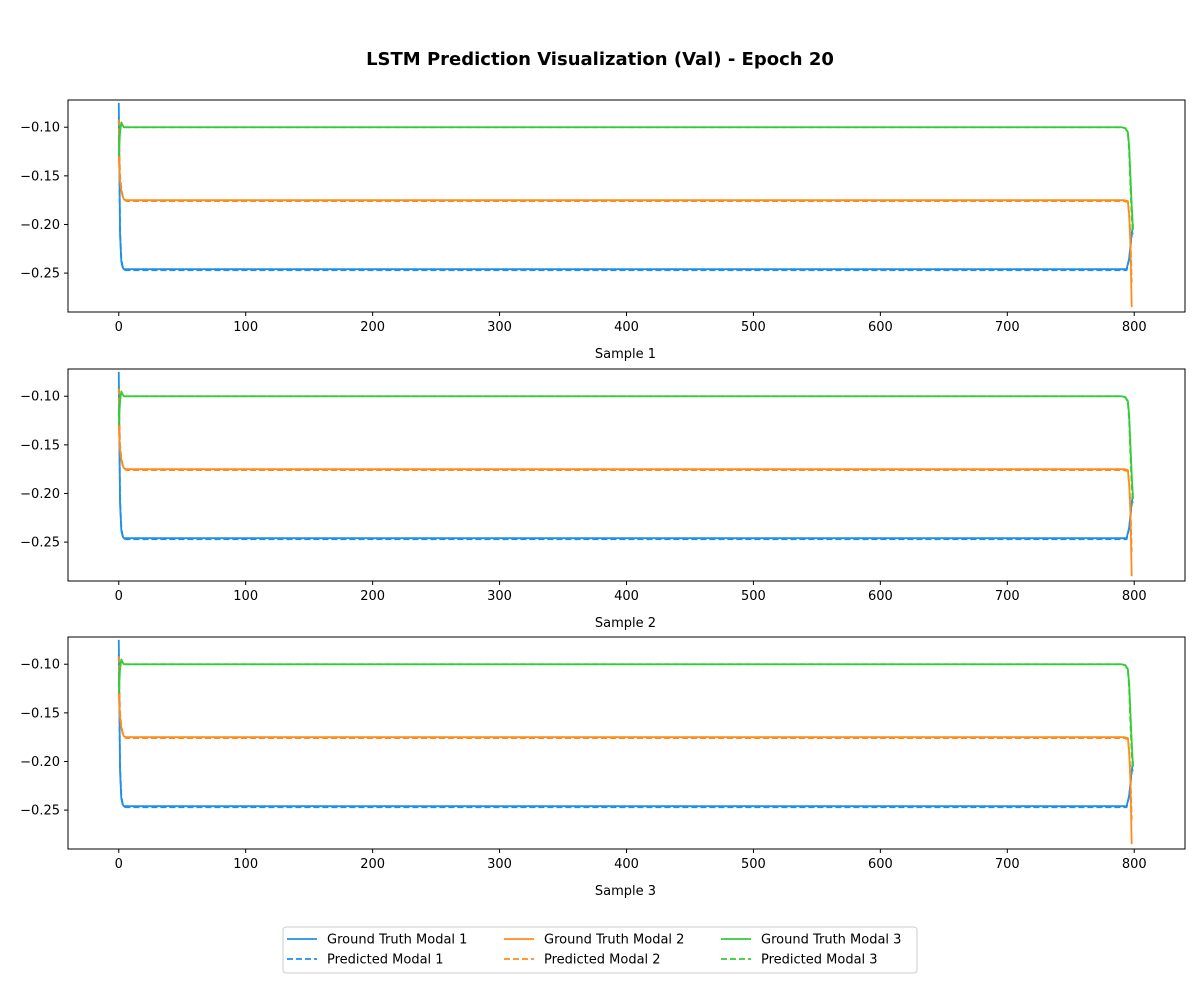 The width and height of the screenshot is (1200, 1000). What do you see at coordinates (819, 960) in the screenshot?
I see `legend-label: Predicted Modal 3` at bounding box center [819, 960].